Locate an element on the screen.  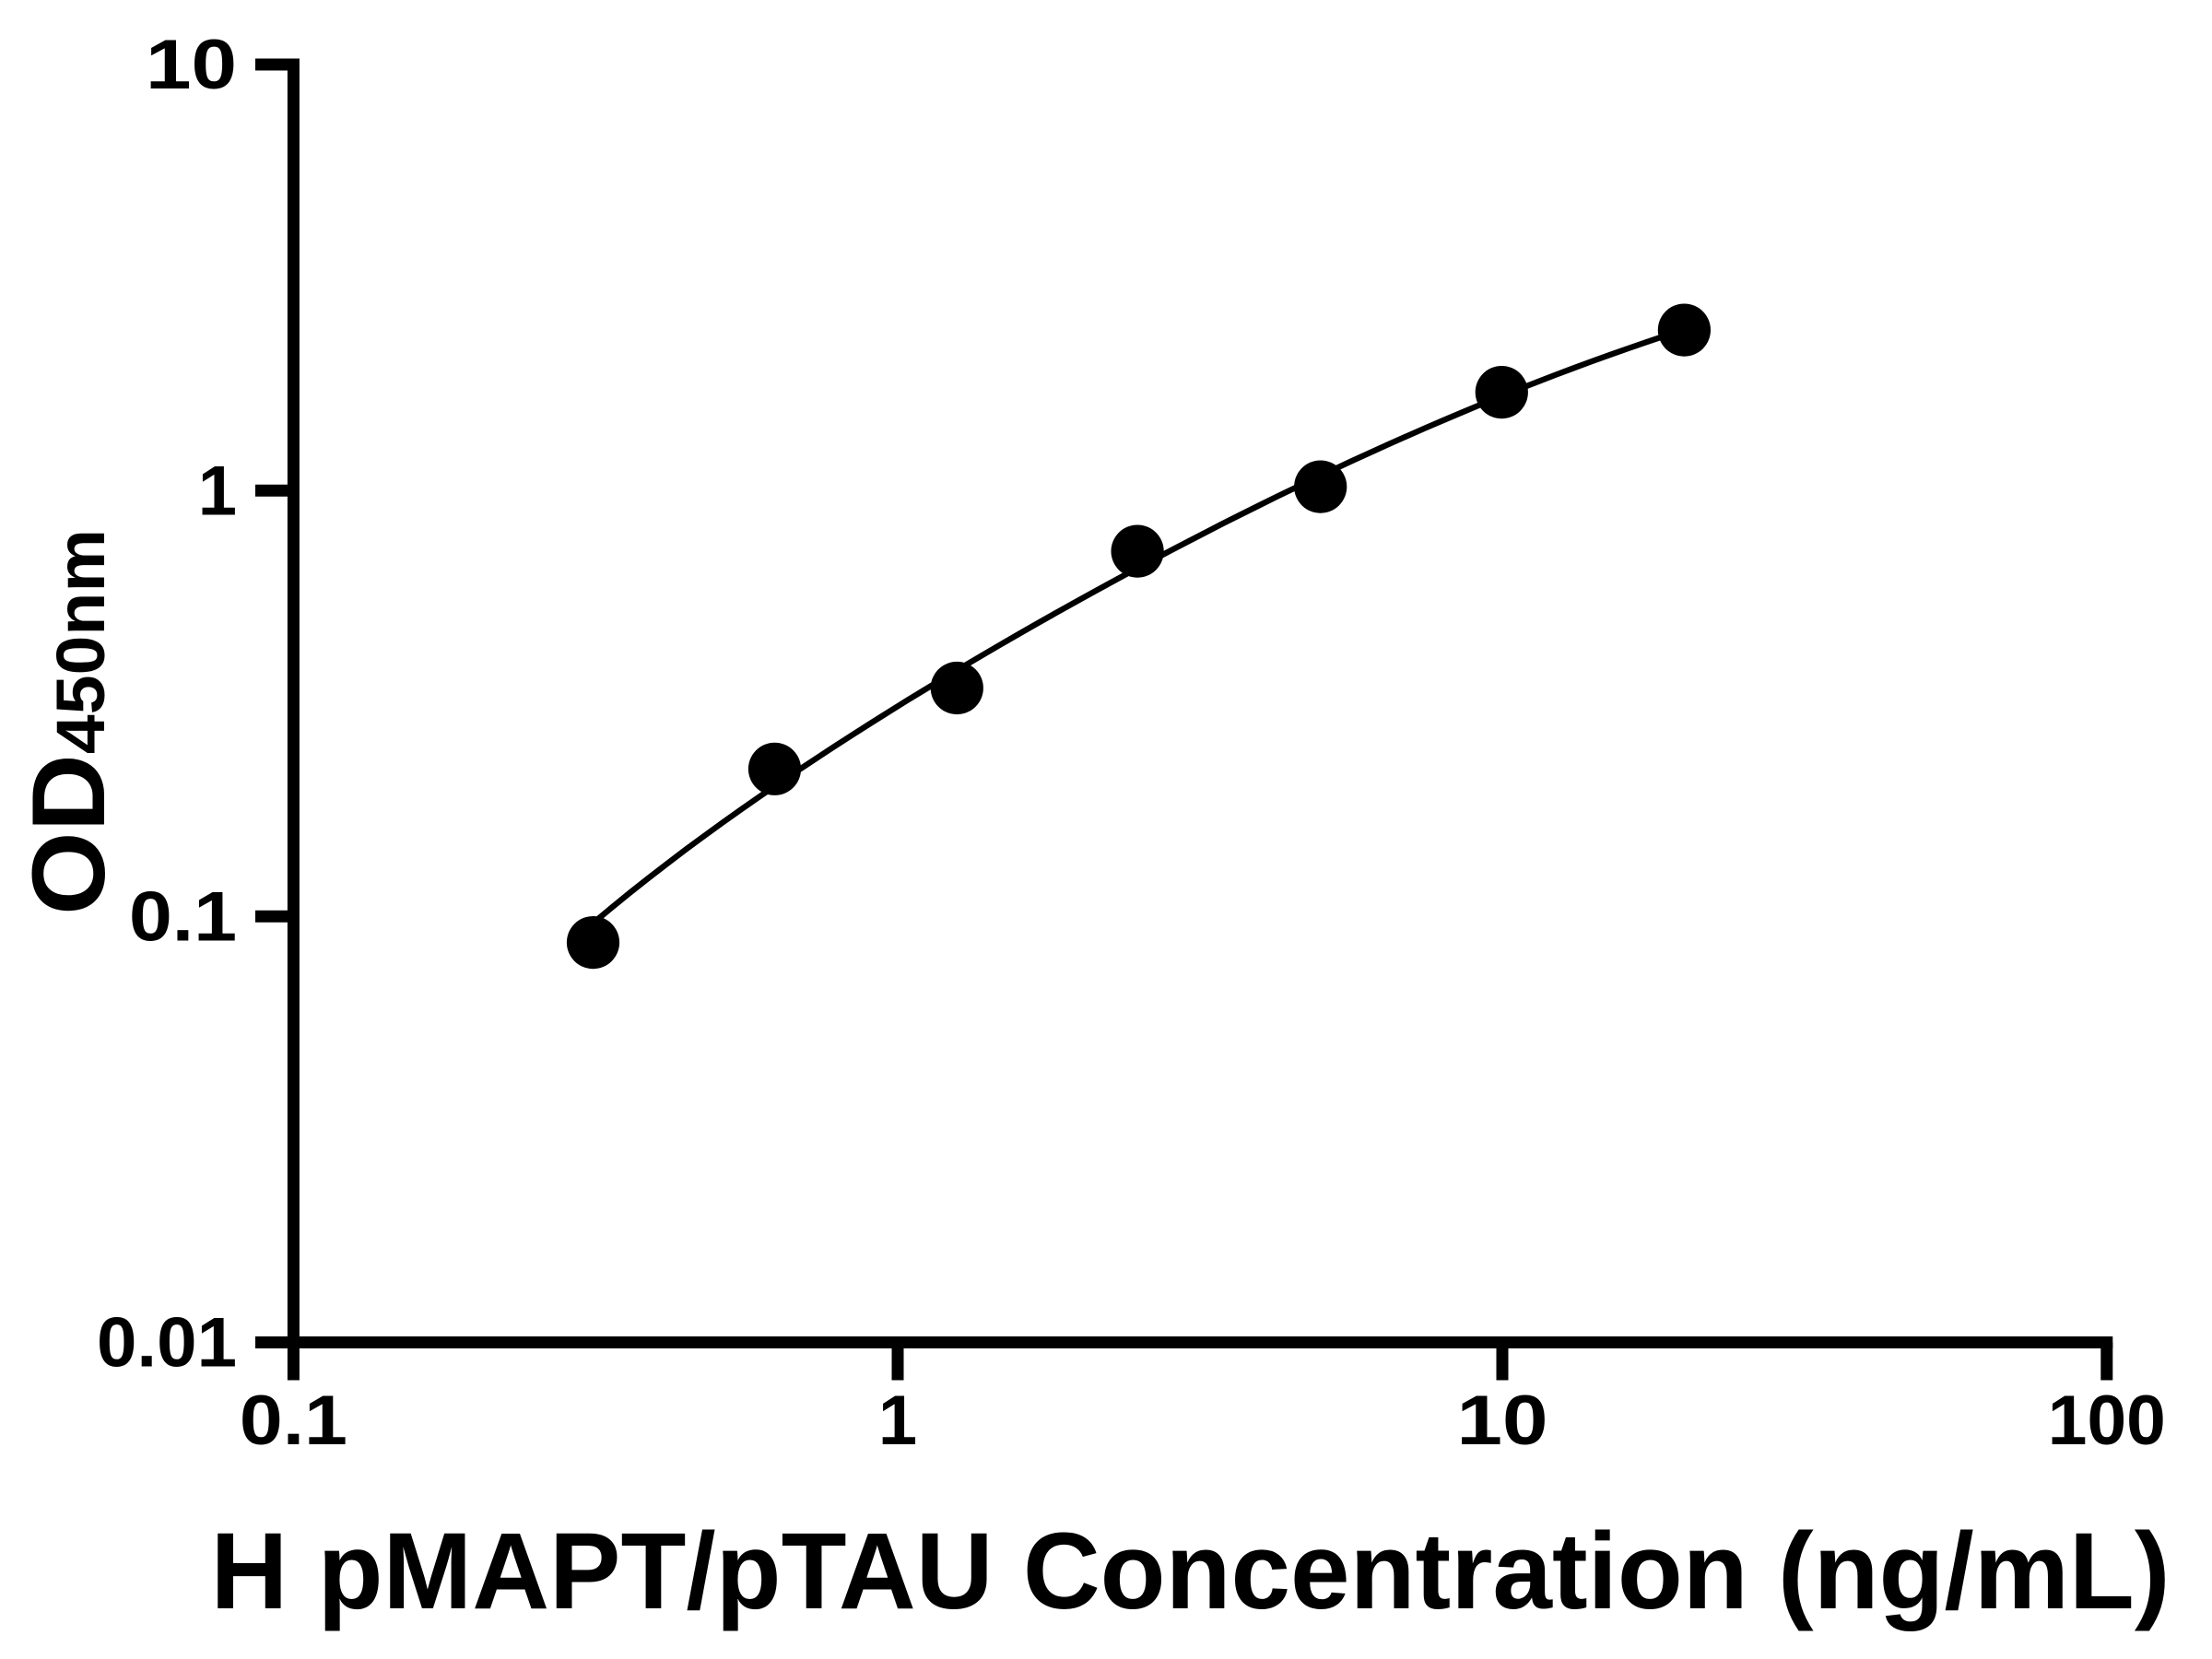
svg-text: 100 is located at coordinates (2107, 1421).